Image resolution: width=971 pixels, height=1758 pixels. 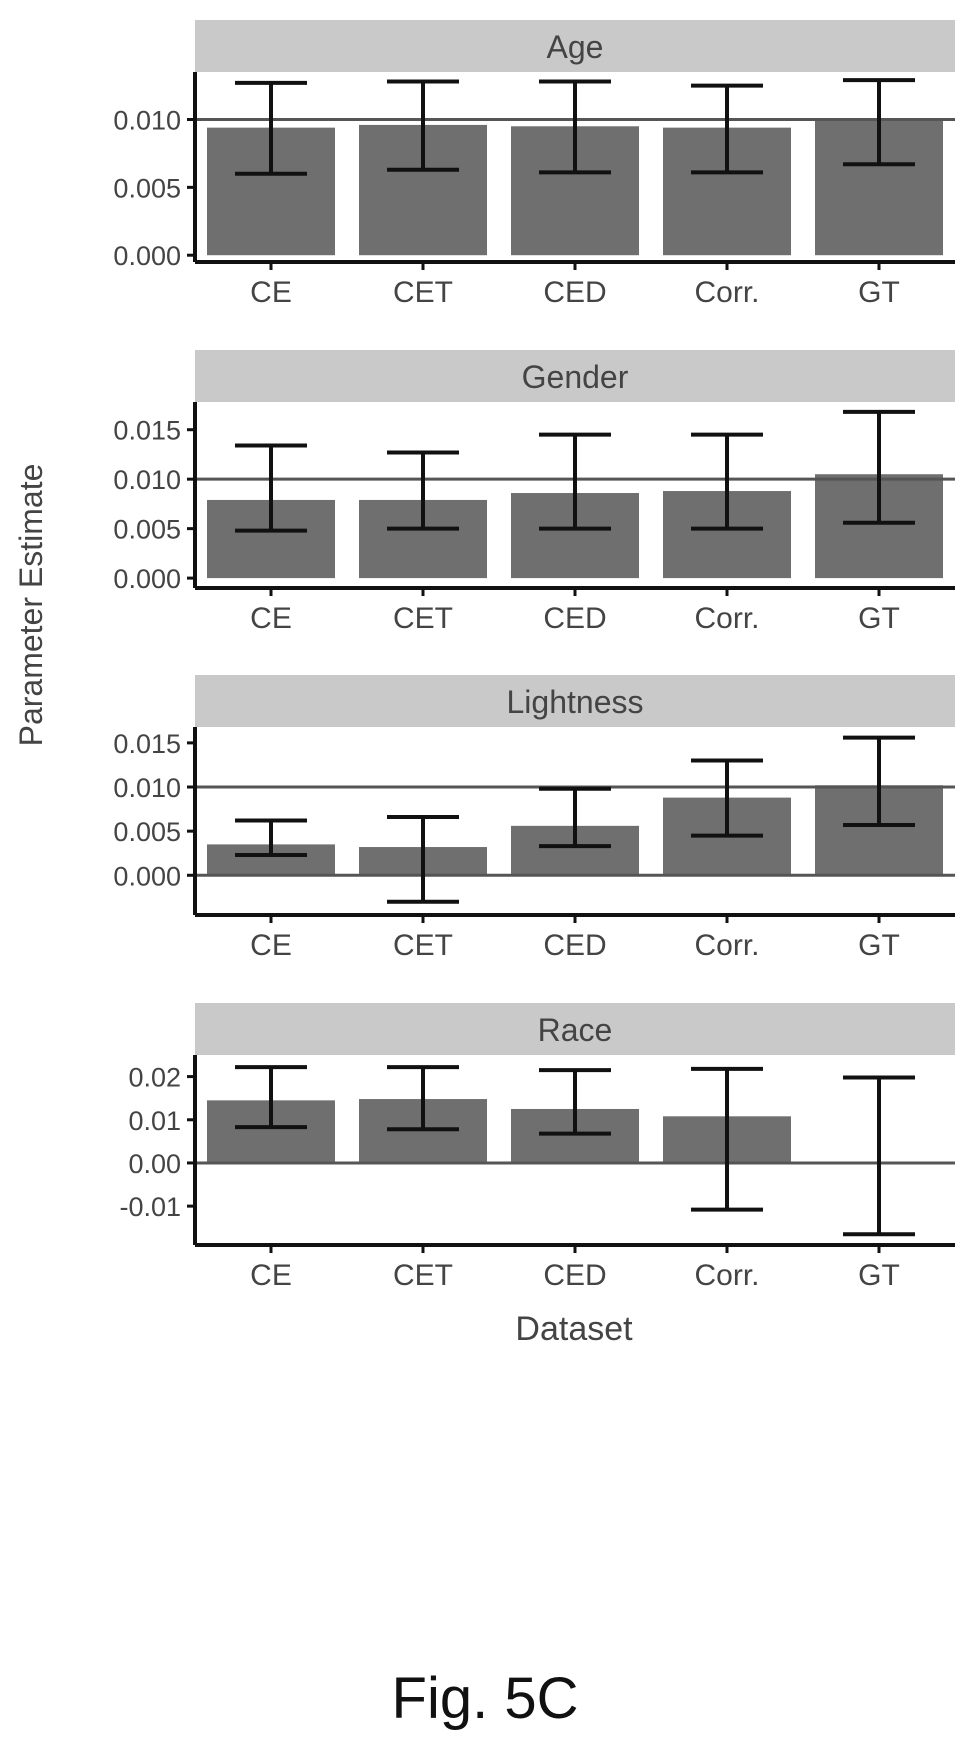 I want to click on facet-title: Lightness, so click(x=575, y=702).